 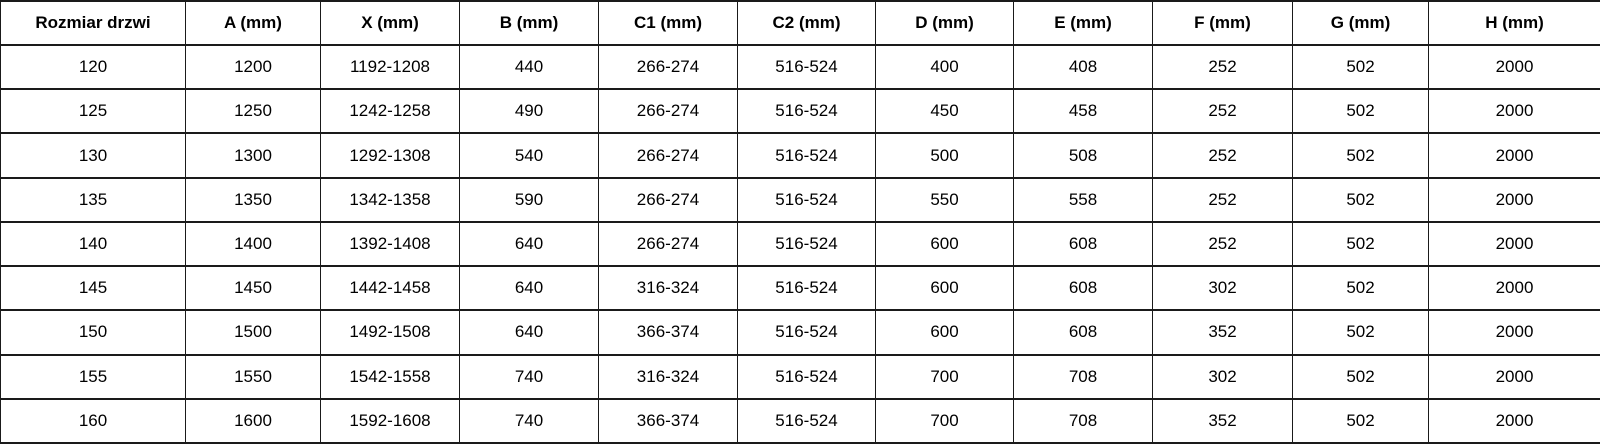 I want to click on table-cell: 130, so click(x=93, y=155).